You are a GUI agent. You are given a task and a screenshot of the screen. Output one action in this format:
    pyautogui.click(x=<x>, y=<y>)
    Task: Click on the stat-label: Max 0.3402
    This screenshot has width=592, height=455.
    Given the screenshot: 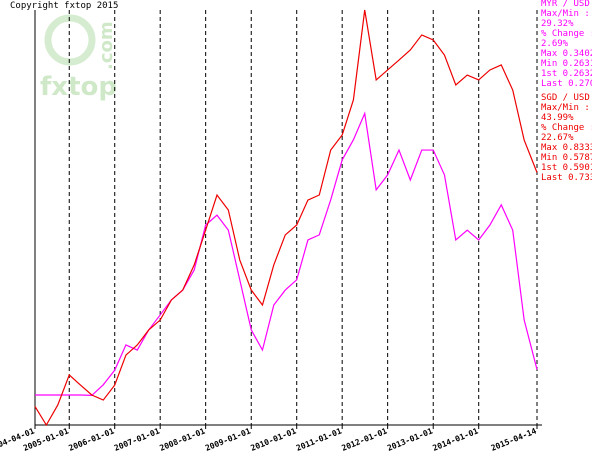 What is the action you would take?
    pyautogui.click(x=566, y=54)
    